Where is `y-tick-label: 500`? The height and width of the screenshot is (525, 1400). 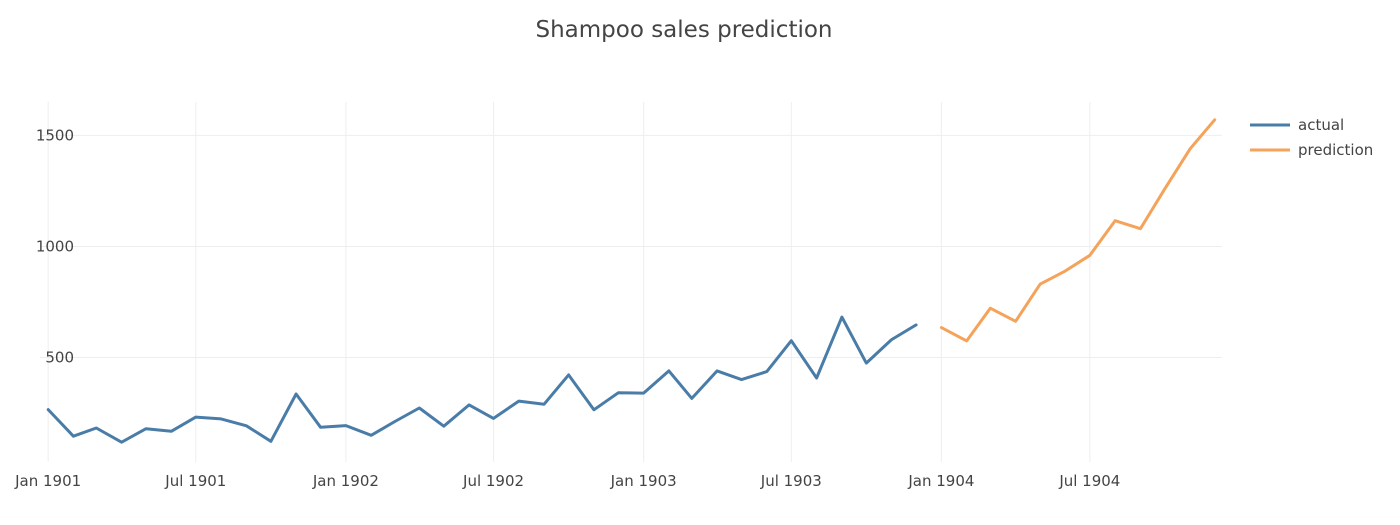 y-tick-label: 500 is located at coordinates (59, 358).